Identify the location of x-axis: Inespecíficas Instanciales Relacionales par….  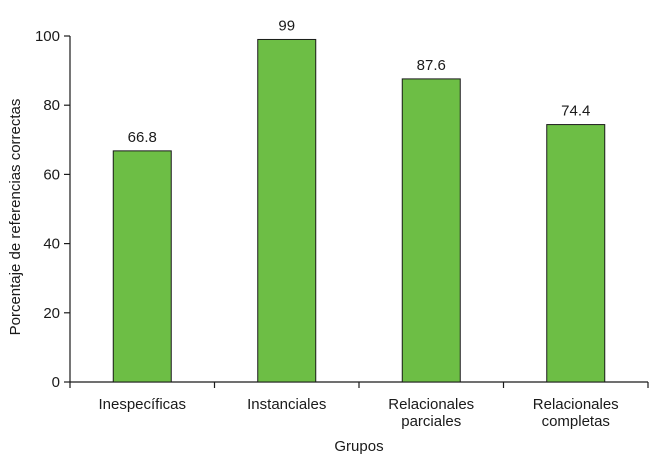
(359, 405).